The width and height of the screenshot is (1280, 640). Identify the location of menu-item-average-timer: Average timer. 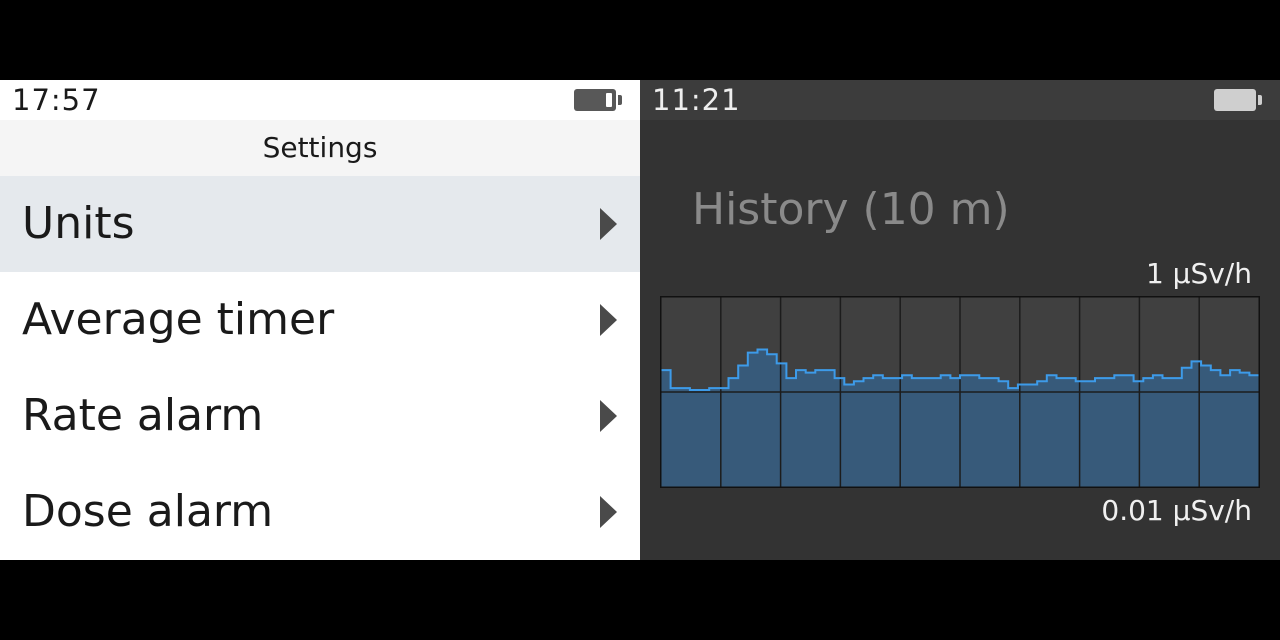
(320, 320).